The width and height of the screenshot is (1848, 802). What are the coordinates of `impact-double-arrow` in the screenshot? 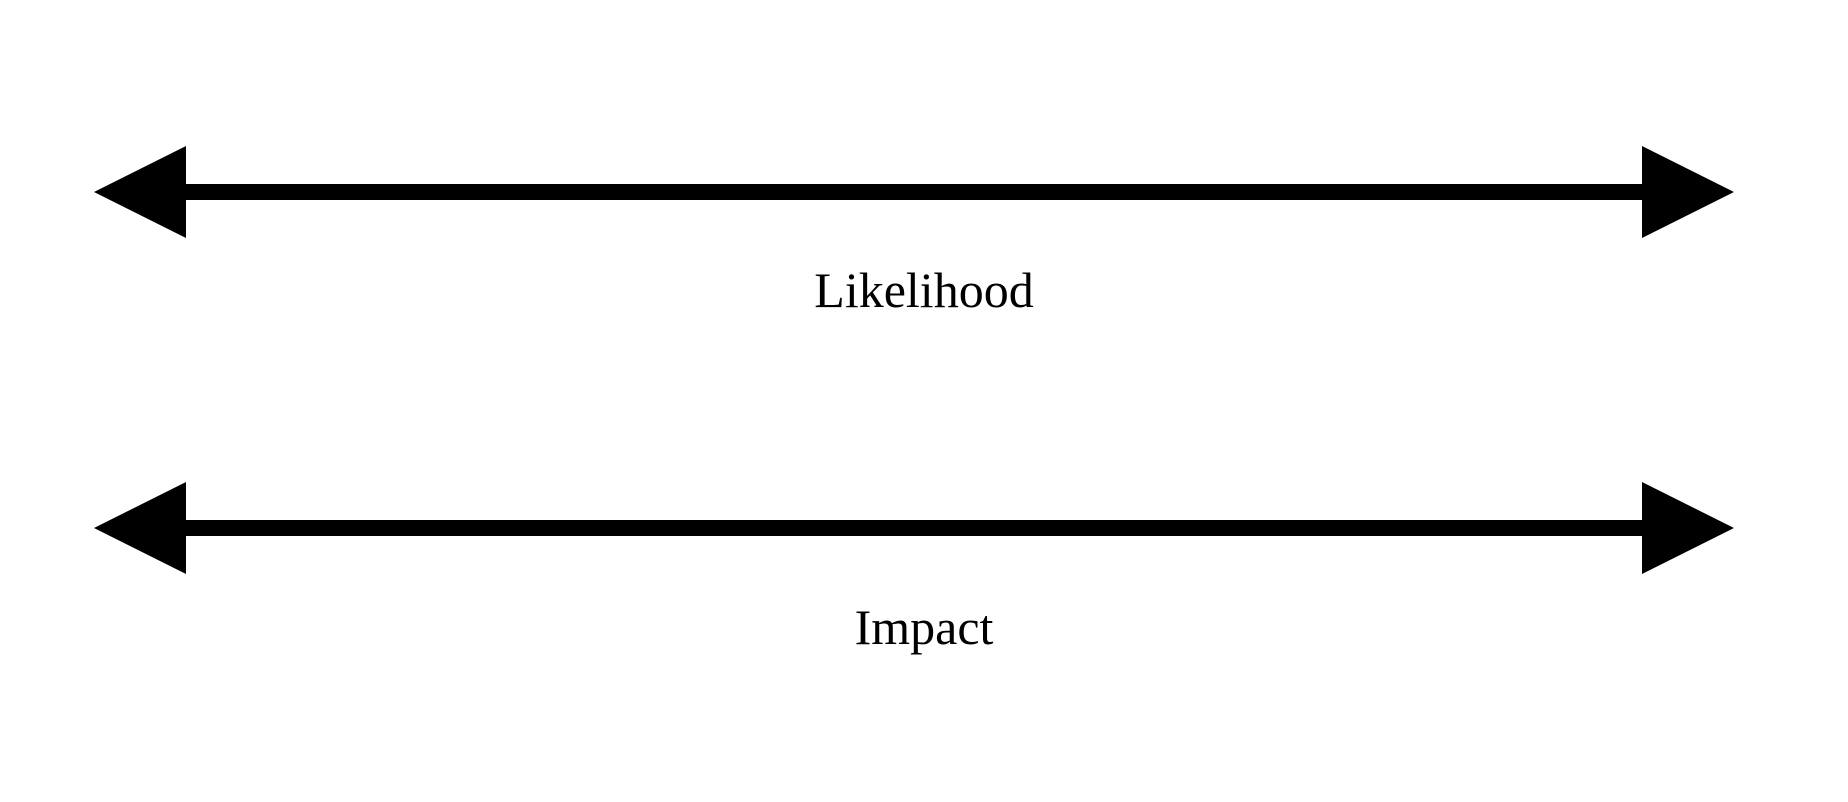 It's located at (914, 528).